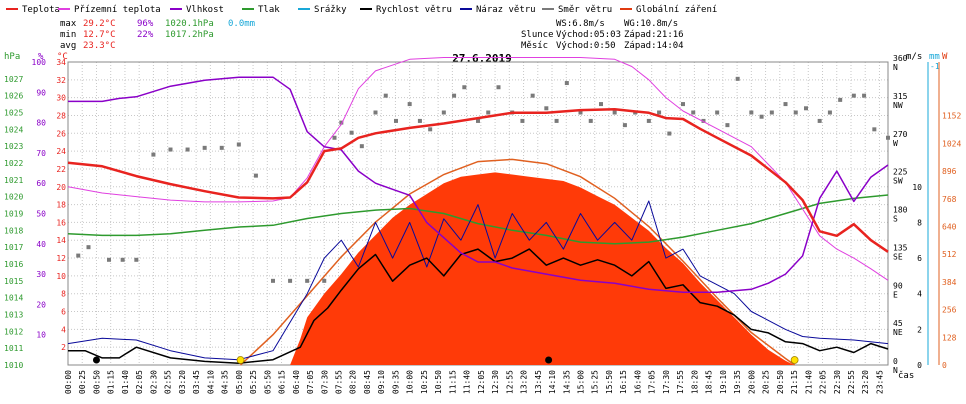  What do you see at coordinates (41, 214) in the screenshot?
I see `y-tick-humidity: 50` at bounding box center [41, 214].